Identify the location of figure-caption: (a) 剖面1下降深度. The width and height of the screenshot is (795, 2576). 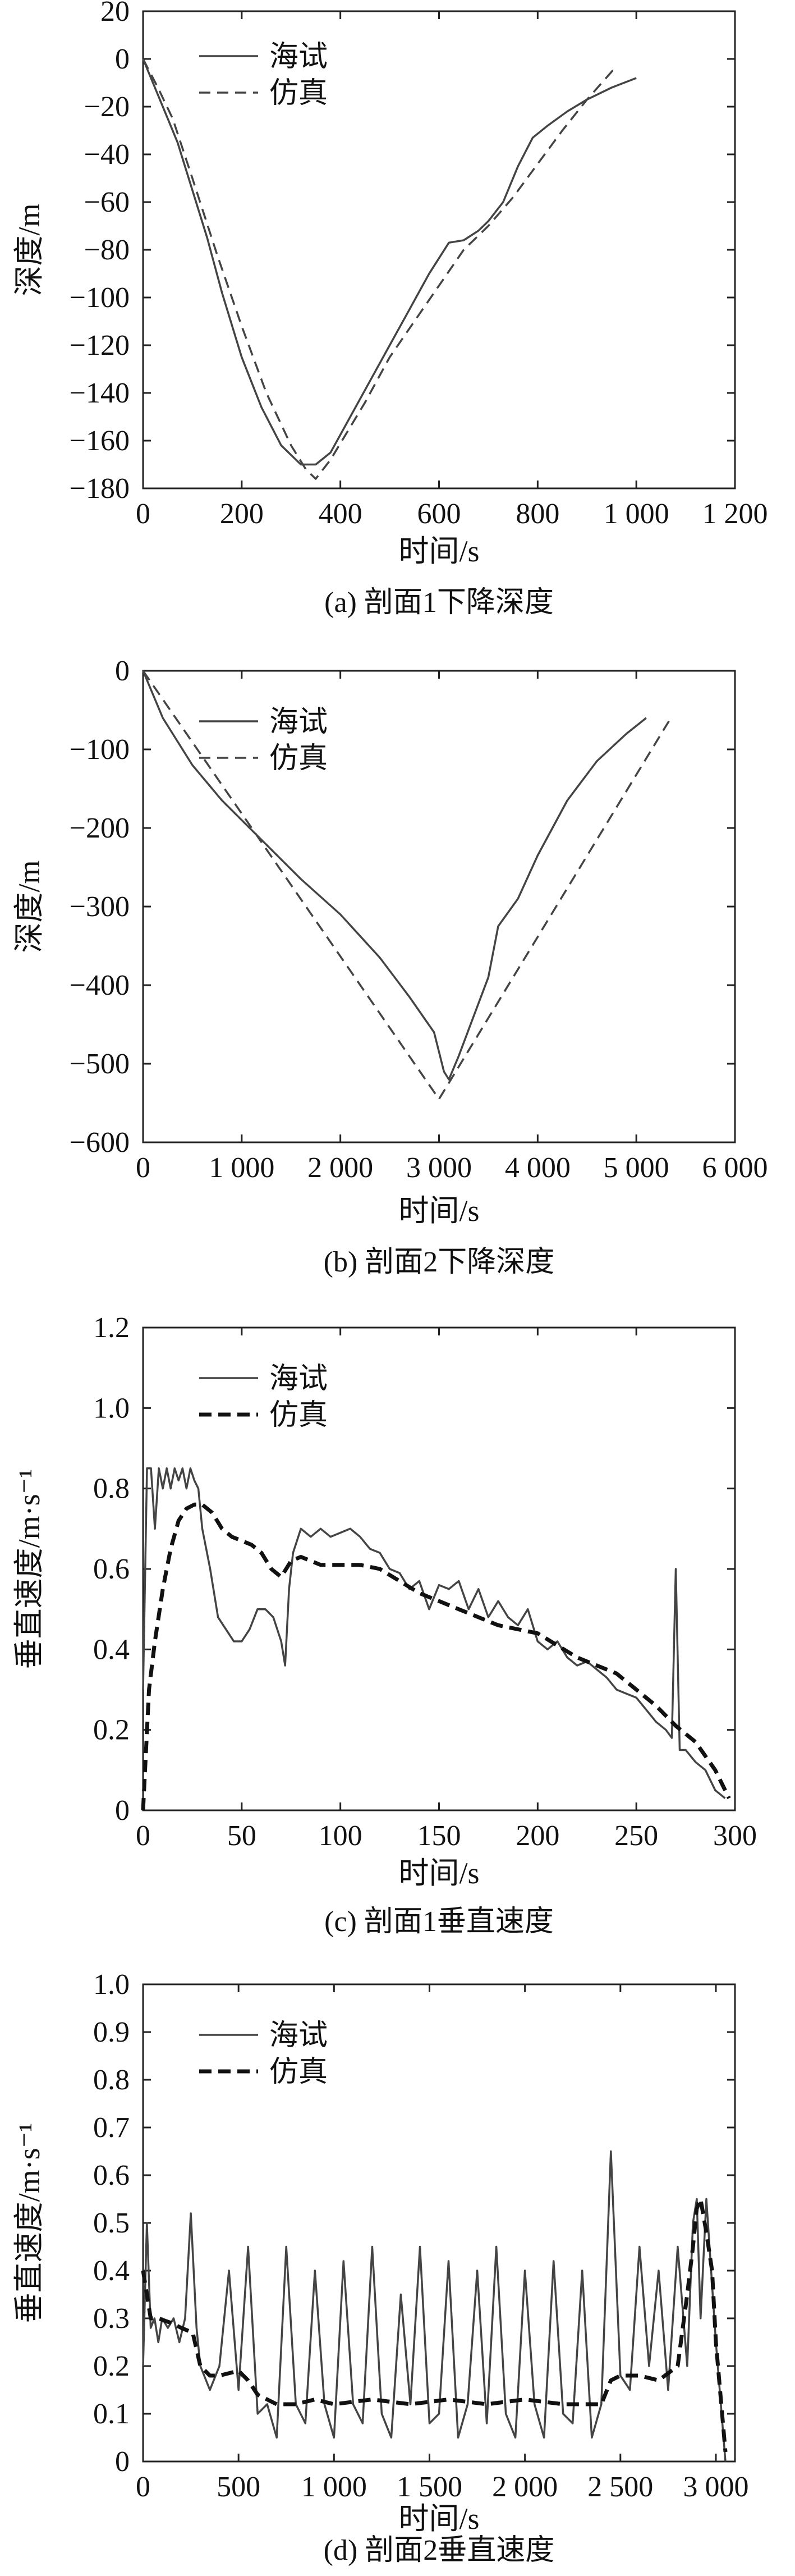
(439, 603).